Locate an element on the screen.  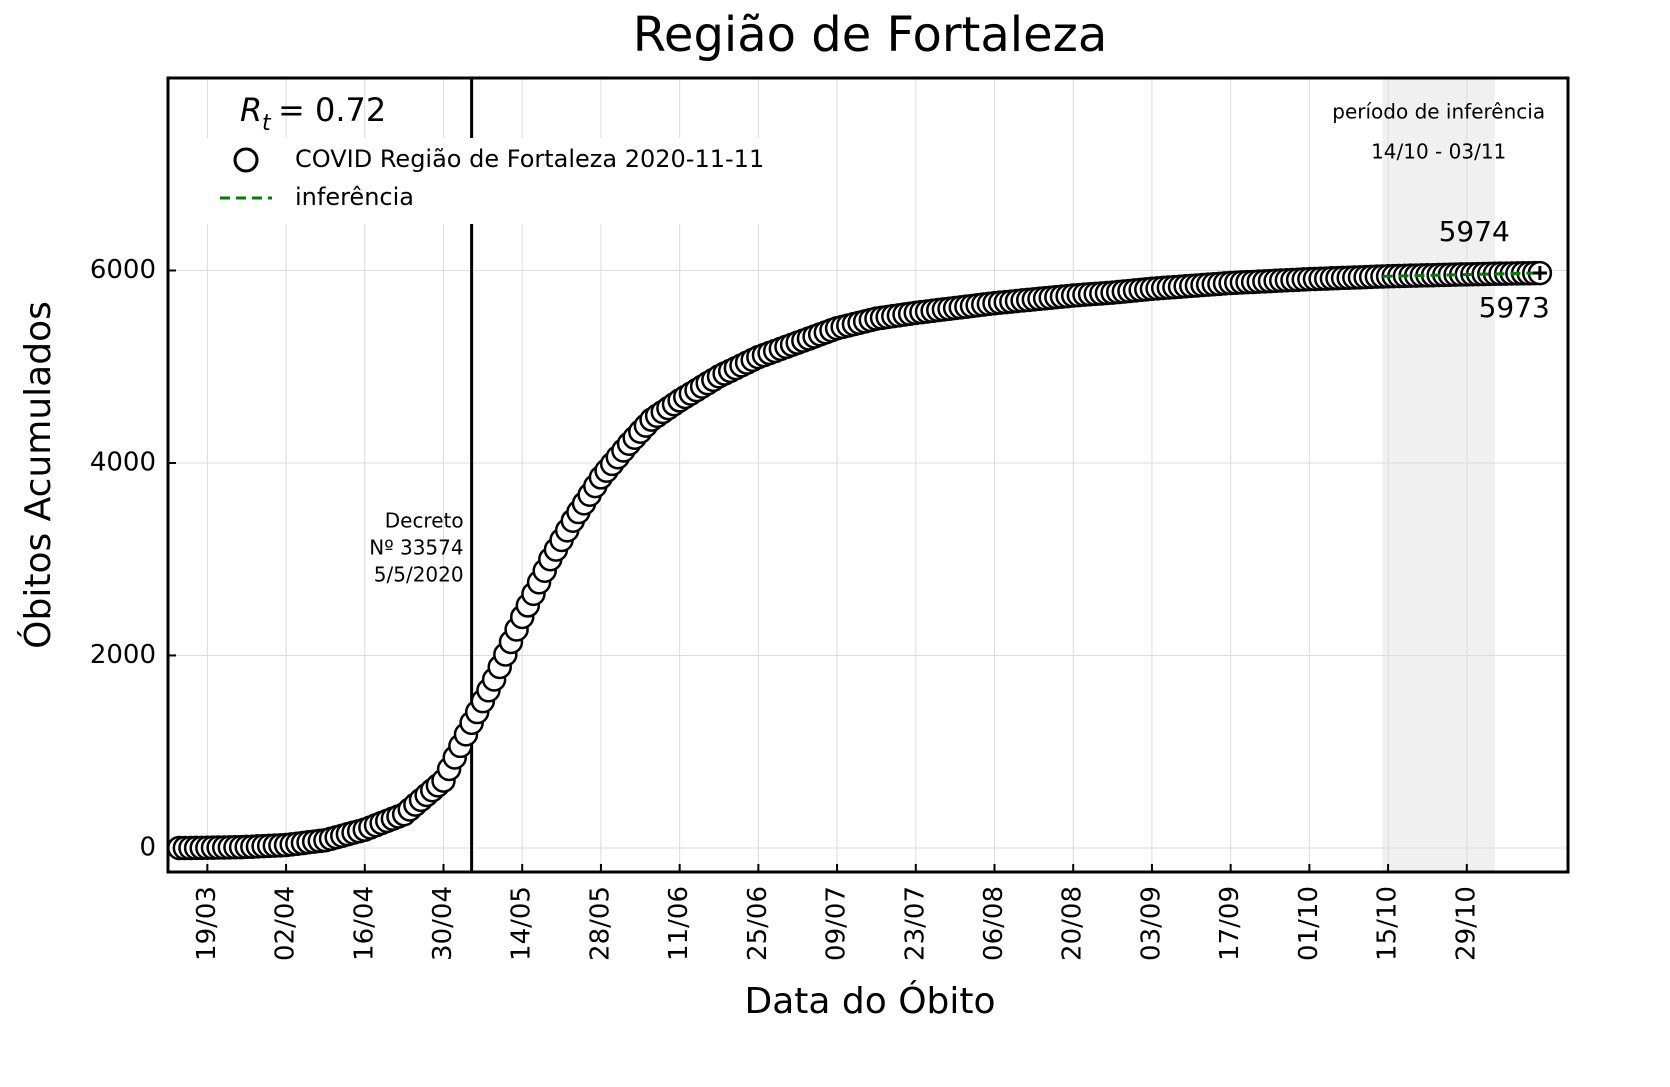
x-tick-label: 09/07 is located at coordinates (837, 923).